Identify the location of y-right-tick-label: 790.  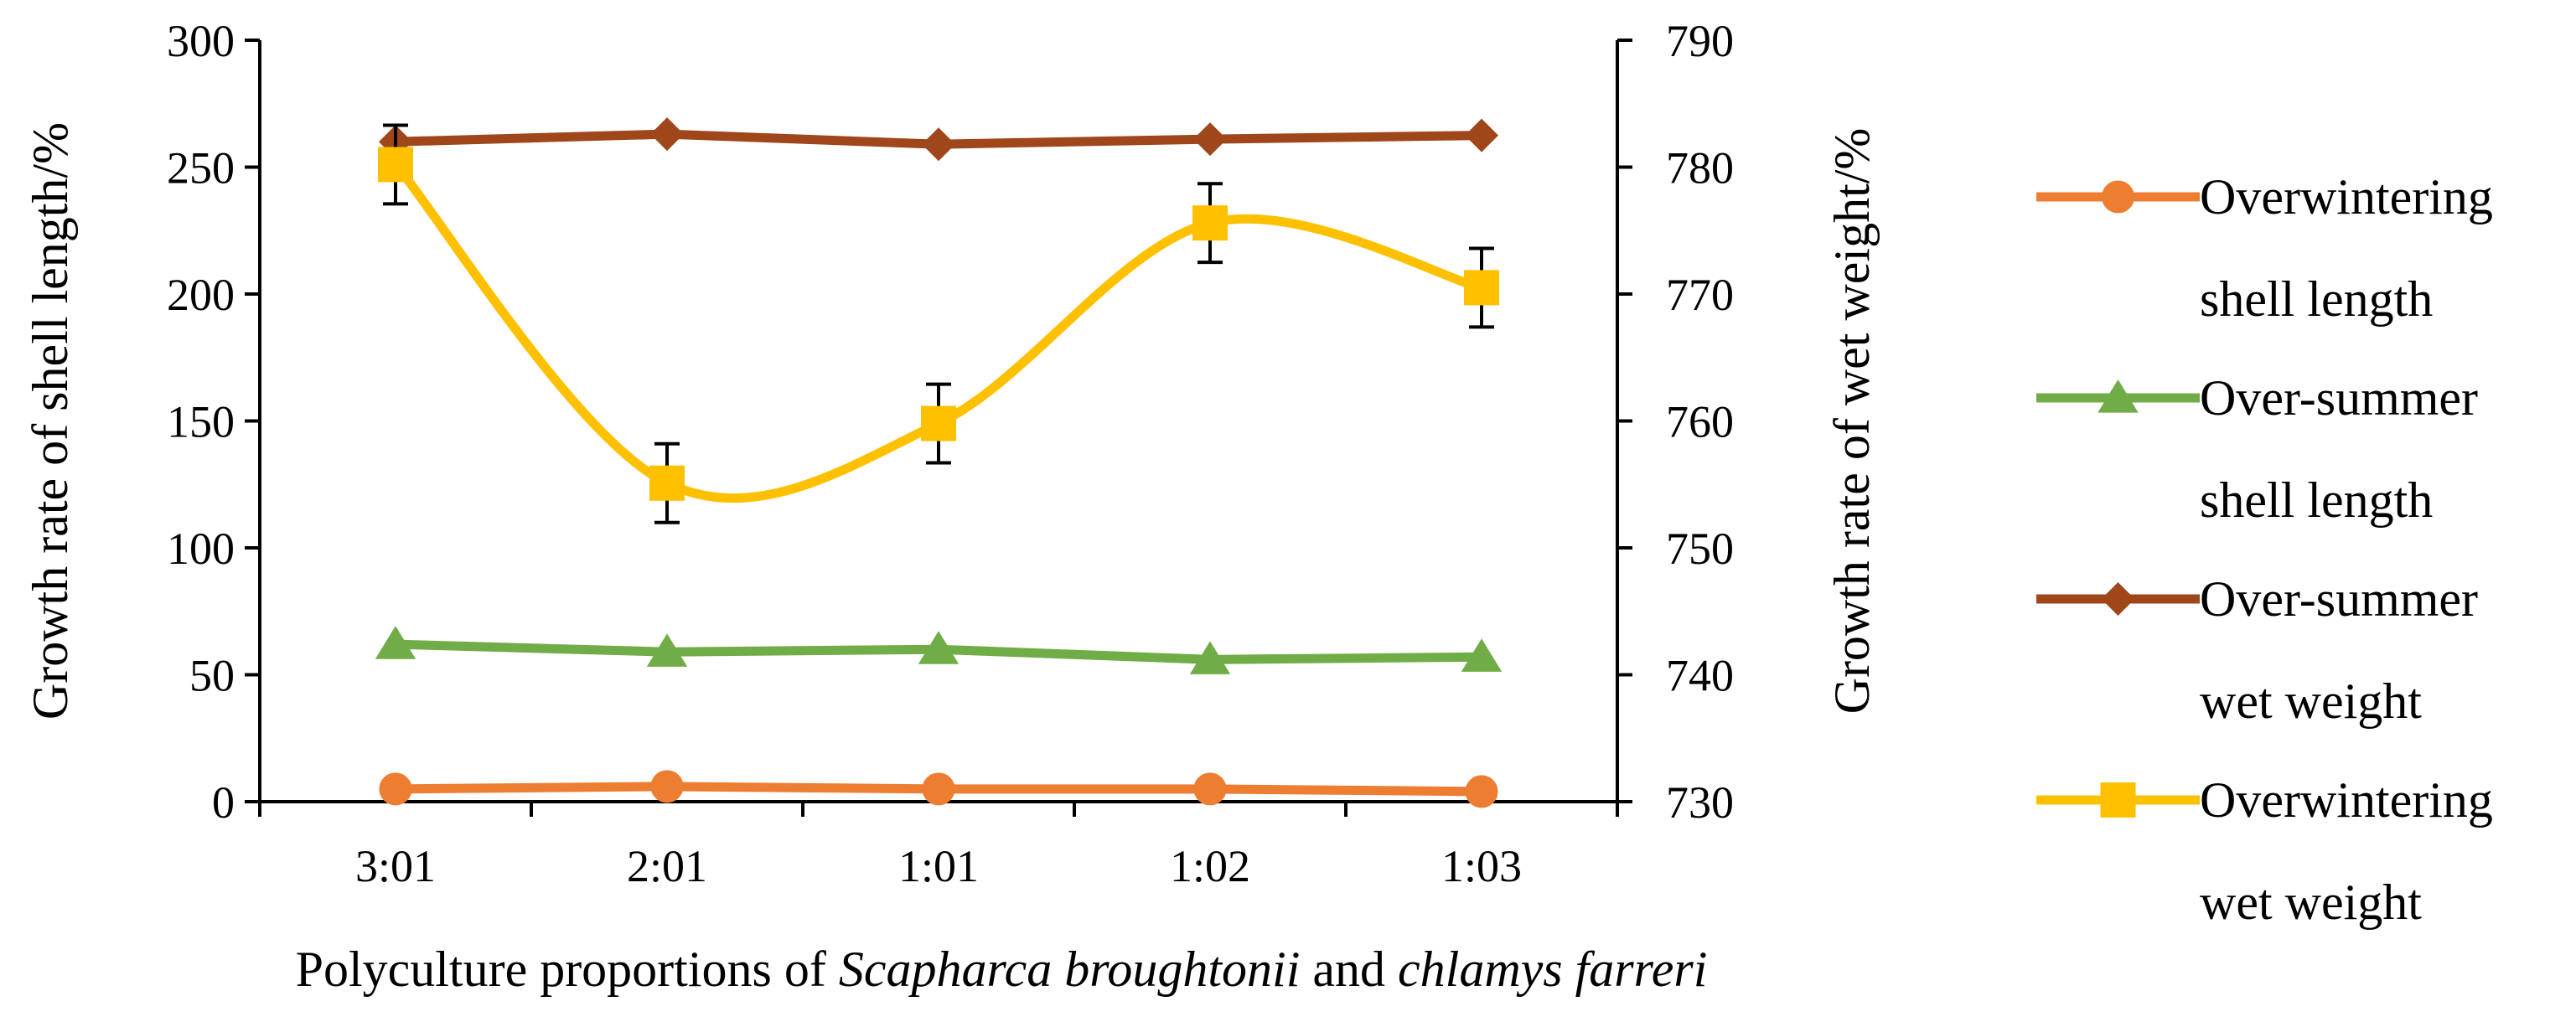
(1700, 41).